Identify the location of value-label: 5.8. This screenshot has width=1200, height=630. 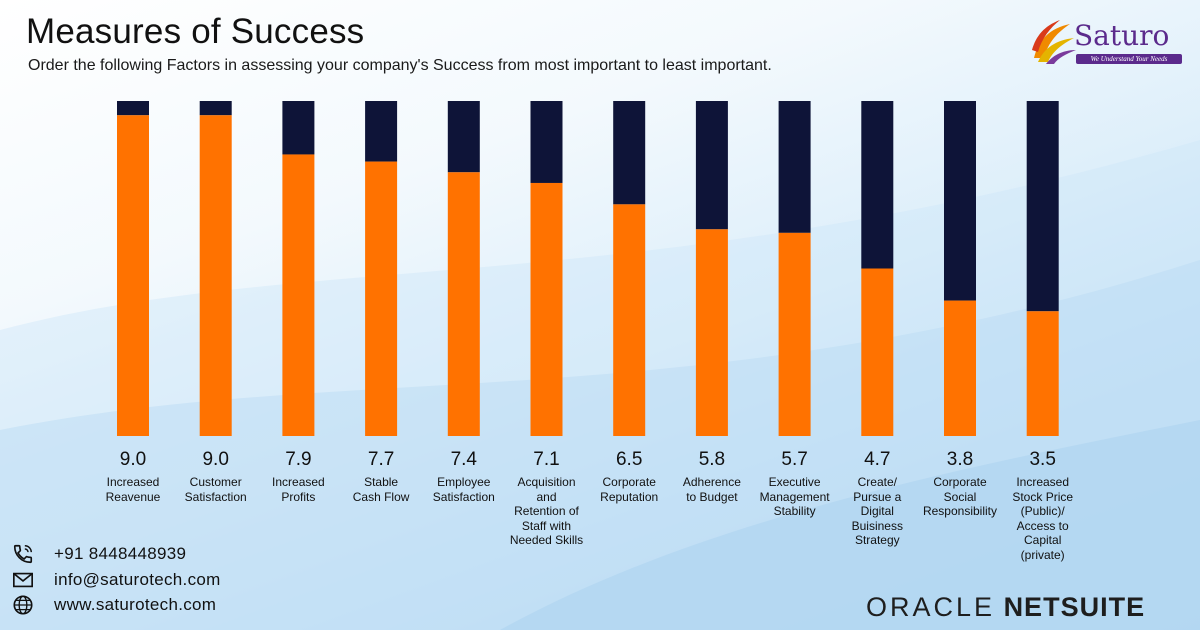
(712, 459).